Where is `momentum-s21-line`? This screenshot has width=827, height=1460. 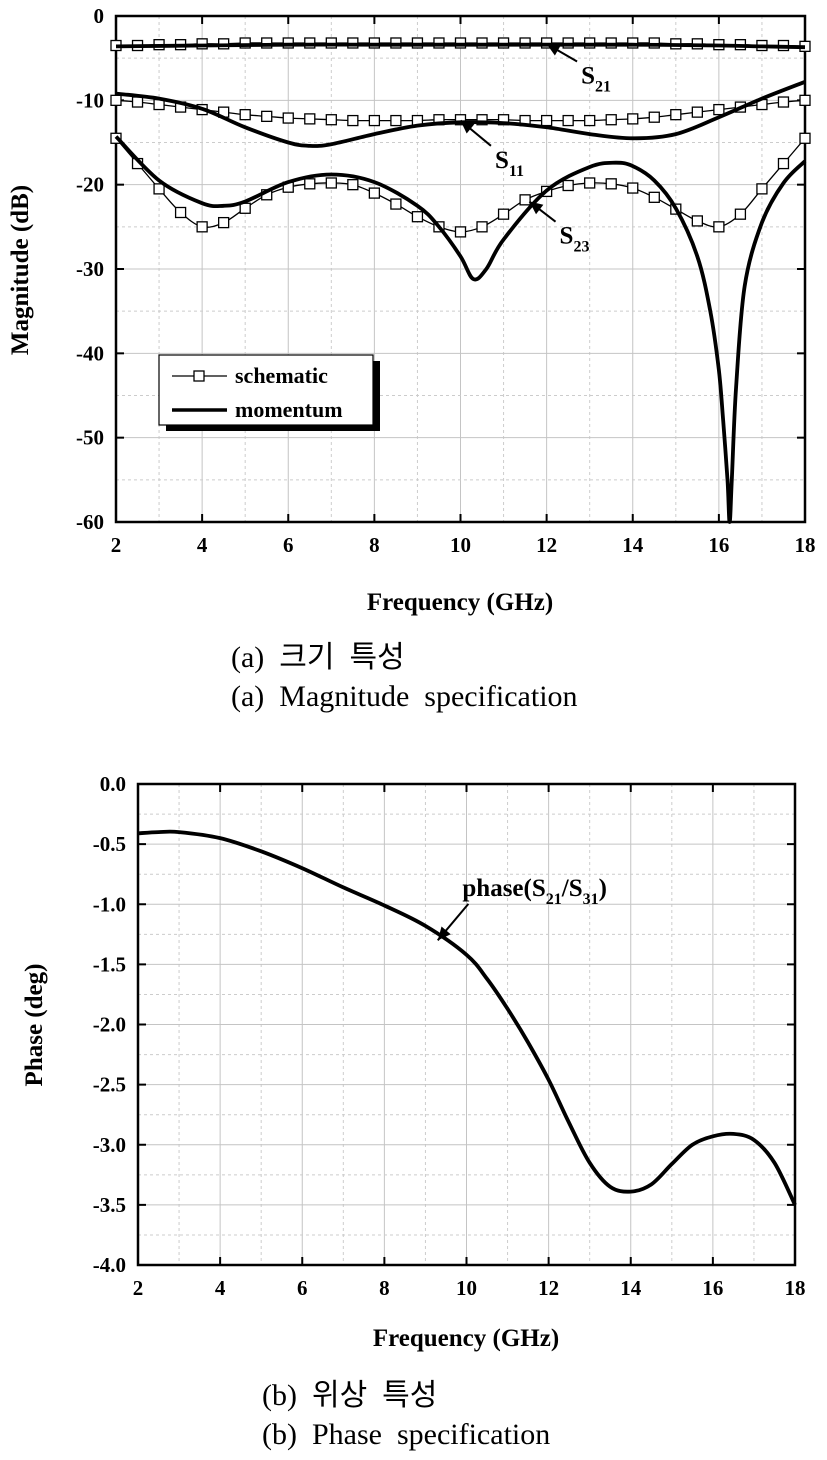 momentum-s21-line is located at coordinates (460, 46).